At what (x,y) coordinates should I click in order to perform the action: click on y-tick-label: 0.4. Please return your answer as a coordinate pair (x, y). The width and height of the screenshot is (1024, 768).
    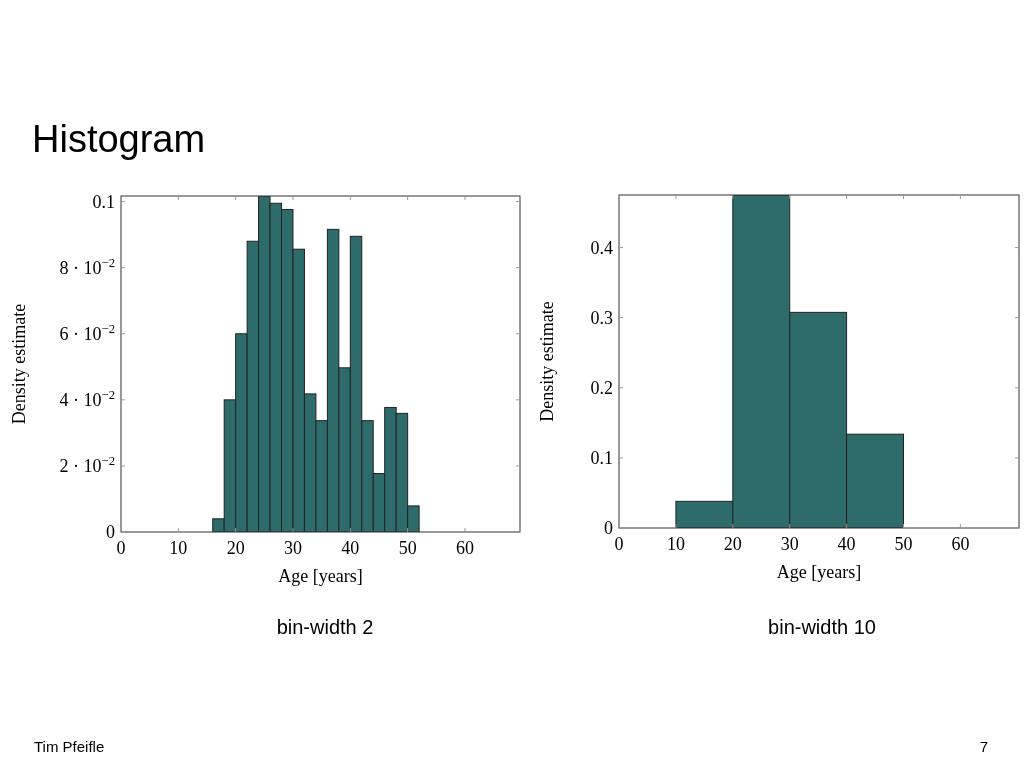
    Looking at the image, I should click on (601, 247).